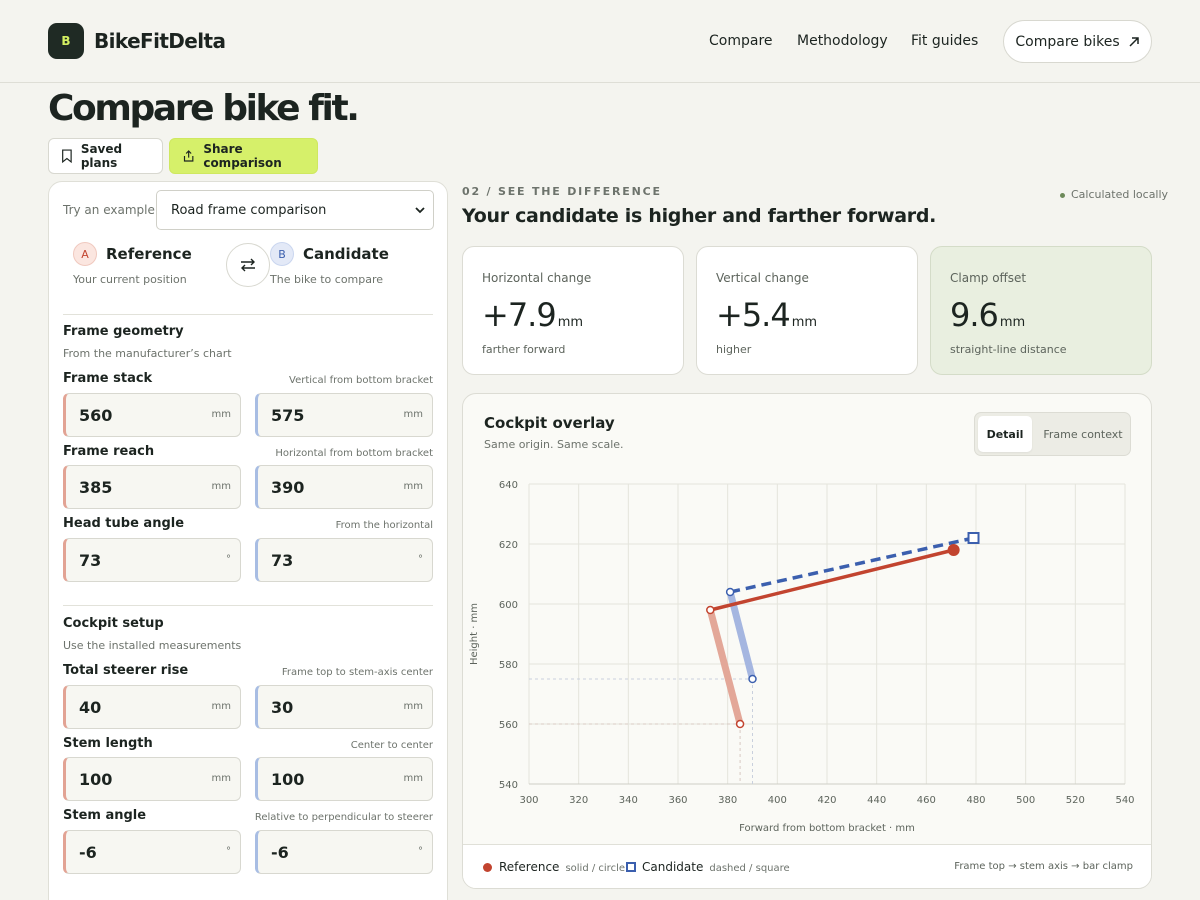 This screenshot has width=1200, height=900. I want to click on nav-methodology: Methodology, so click(842, 41).